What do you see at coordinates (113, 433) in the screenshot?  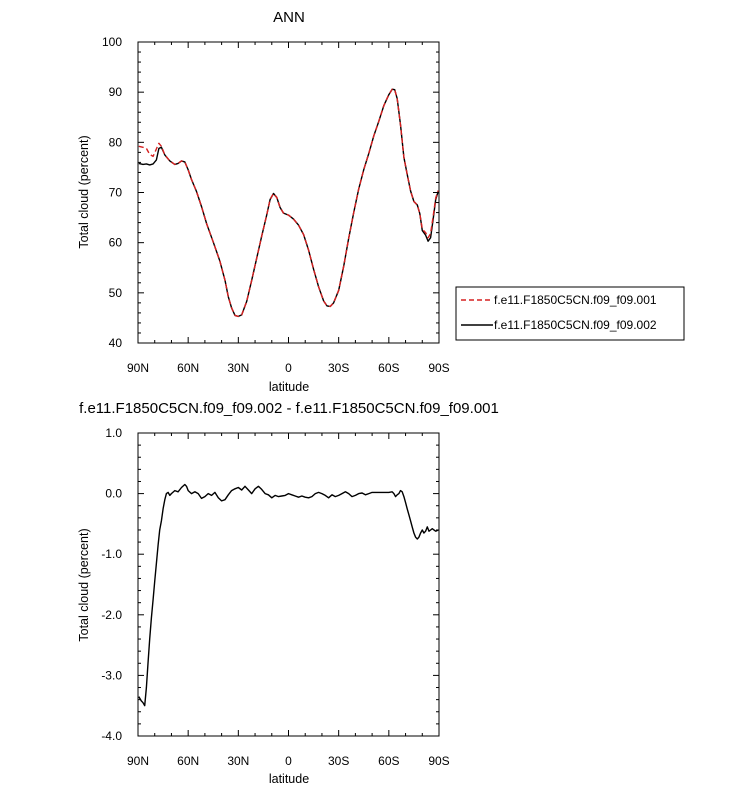 I see `y-tick-label: 1.0` at bounding box center [113, 433].